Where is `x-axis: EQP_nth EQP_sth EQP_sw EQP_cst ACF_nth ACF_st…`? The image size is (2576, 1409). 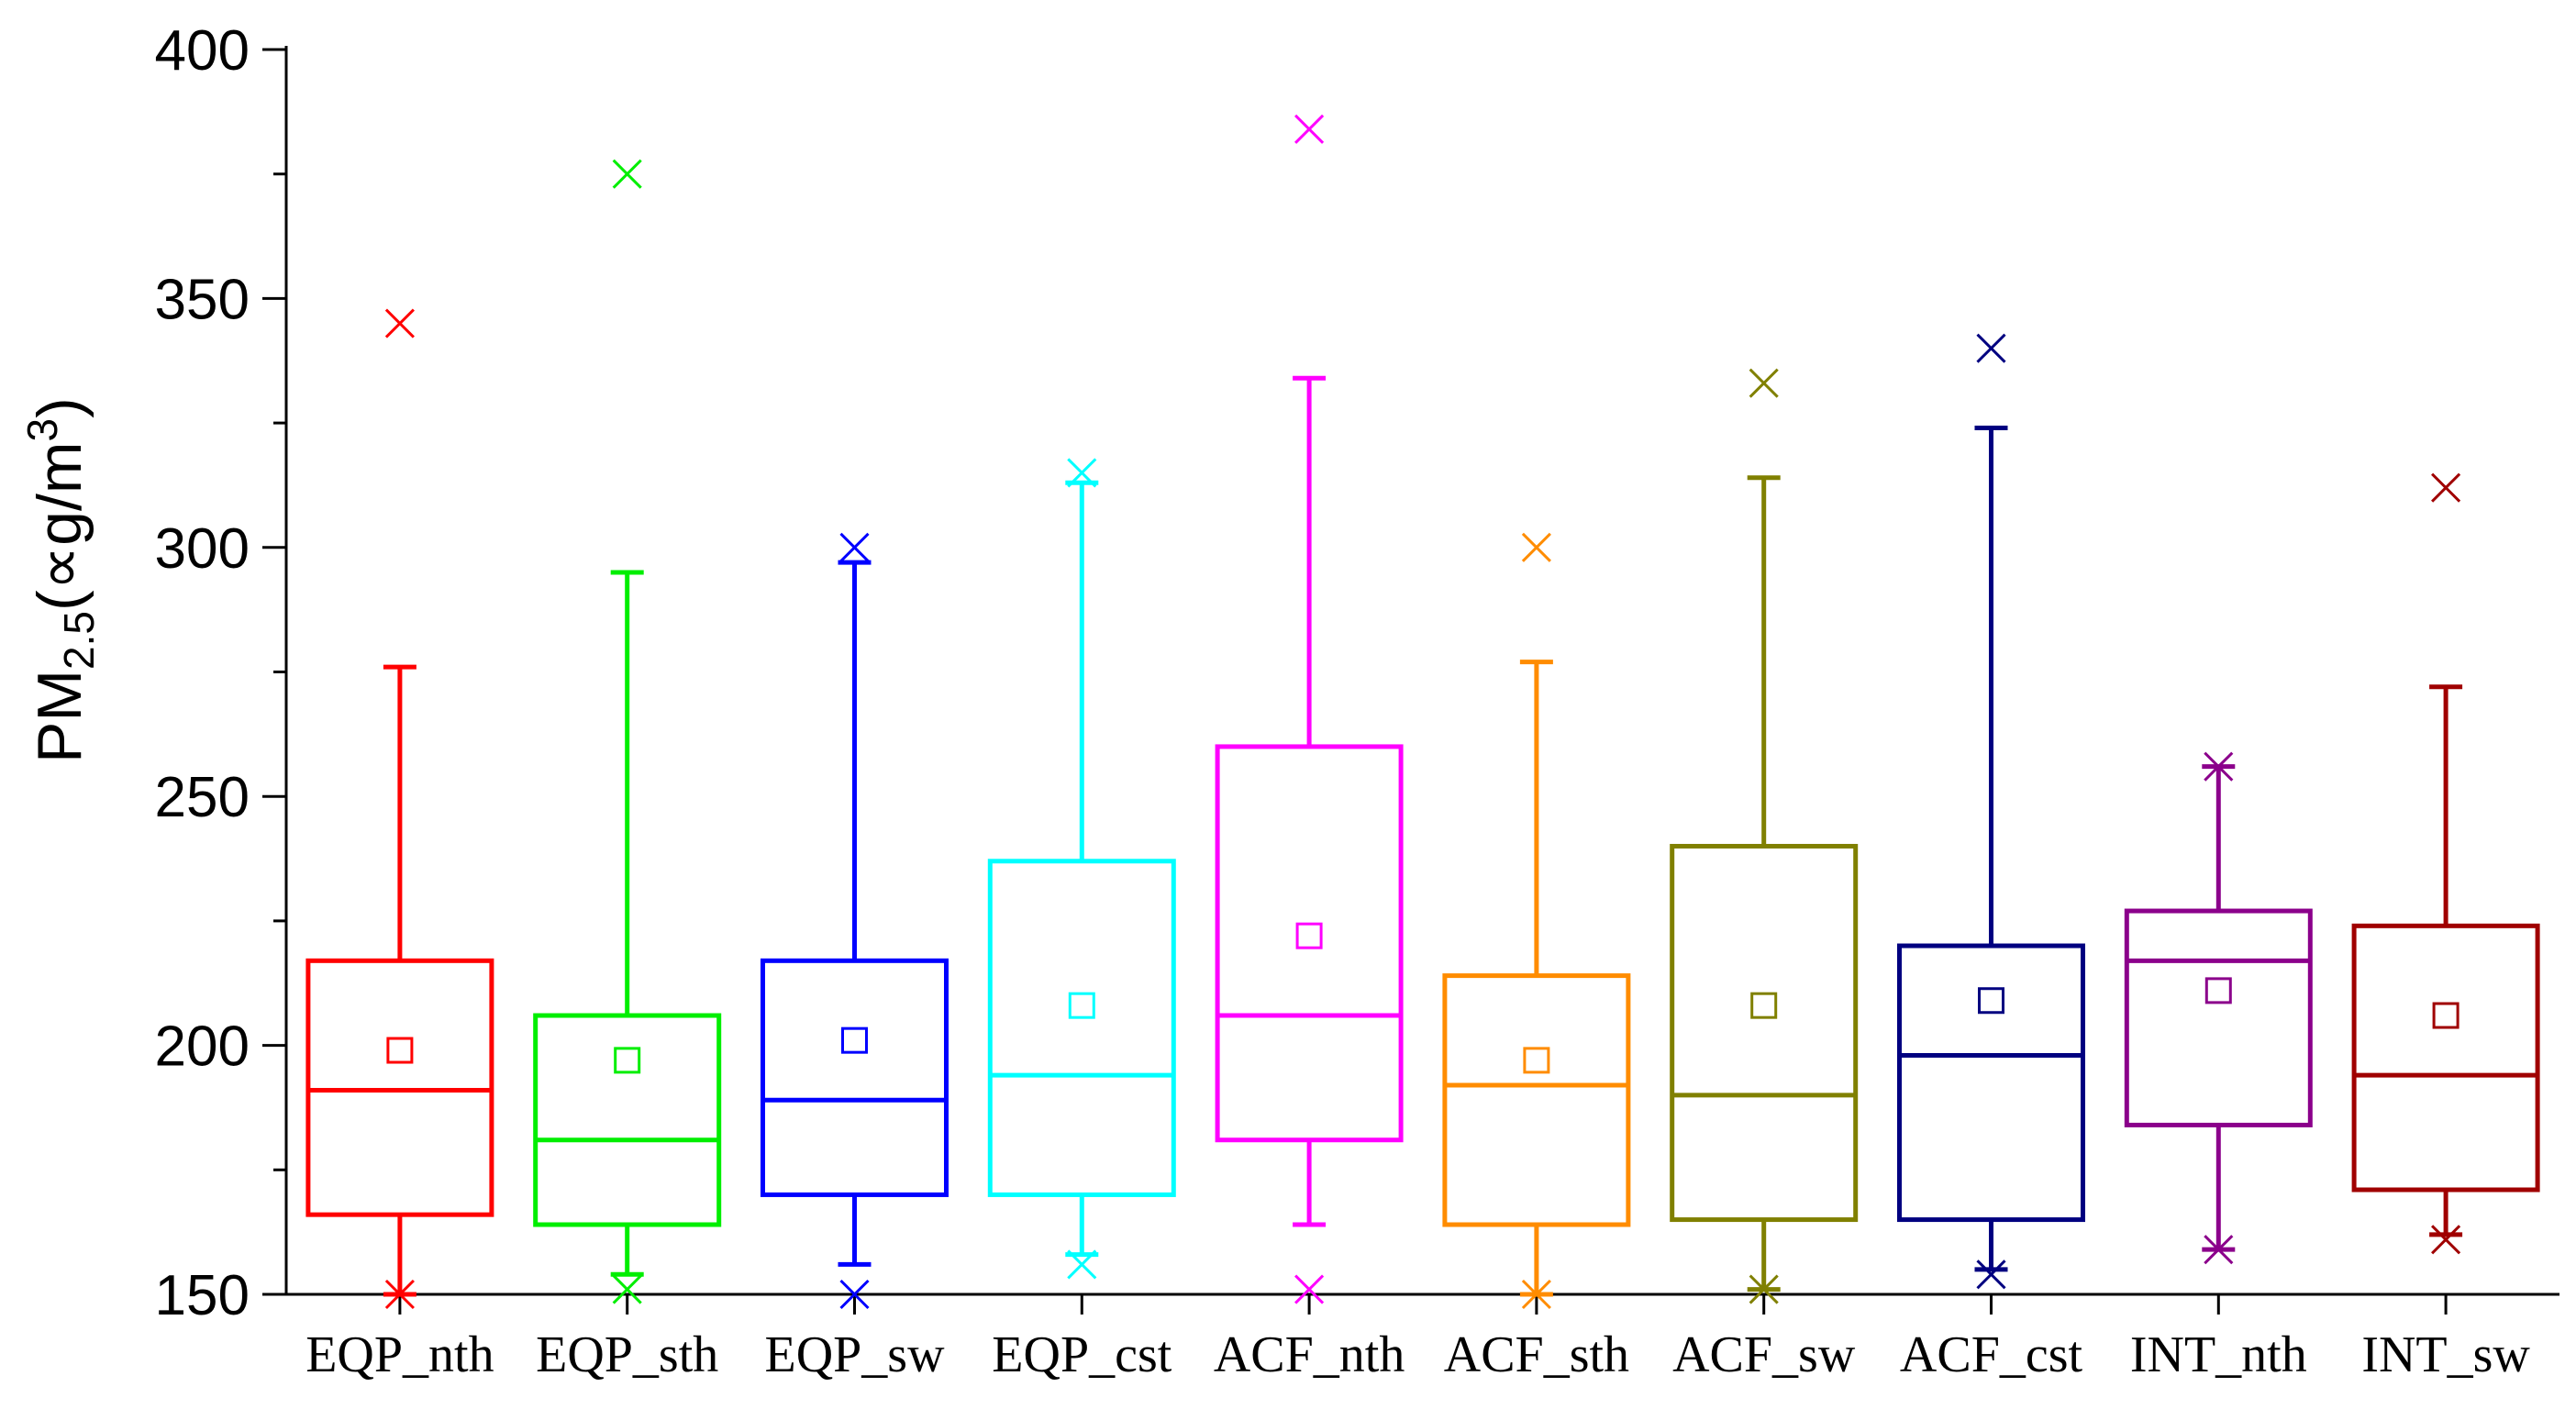
x-axis: EQP_nth EQP_sth EQP_sw EQP_cst ACF_nth ACF_st… is located at coordinates (1422, 1338).